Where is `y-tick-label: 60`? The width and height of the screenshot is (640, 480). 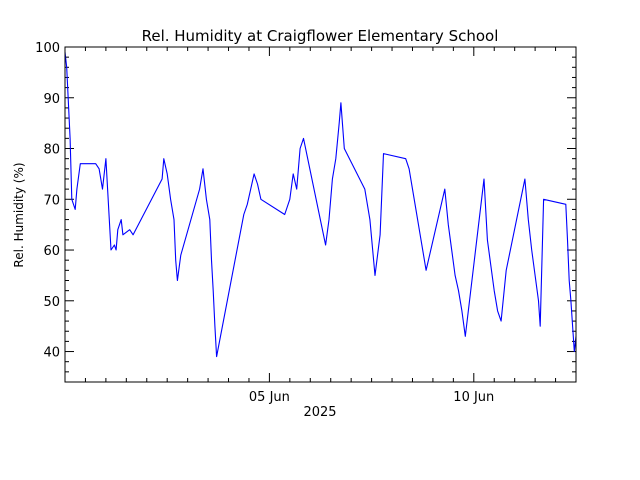
y-tick-label: 60 is located at coordinates (51, 251).